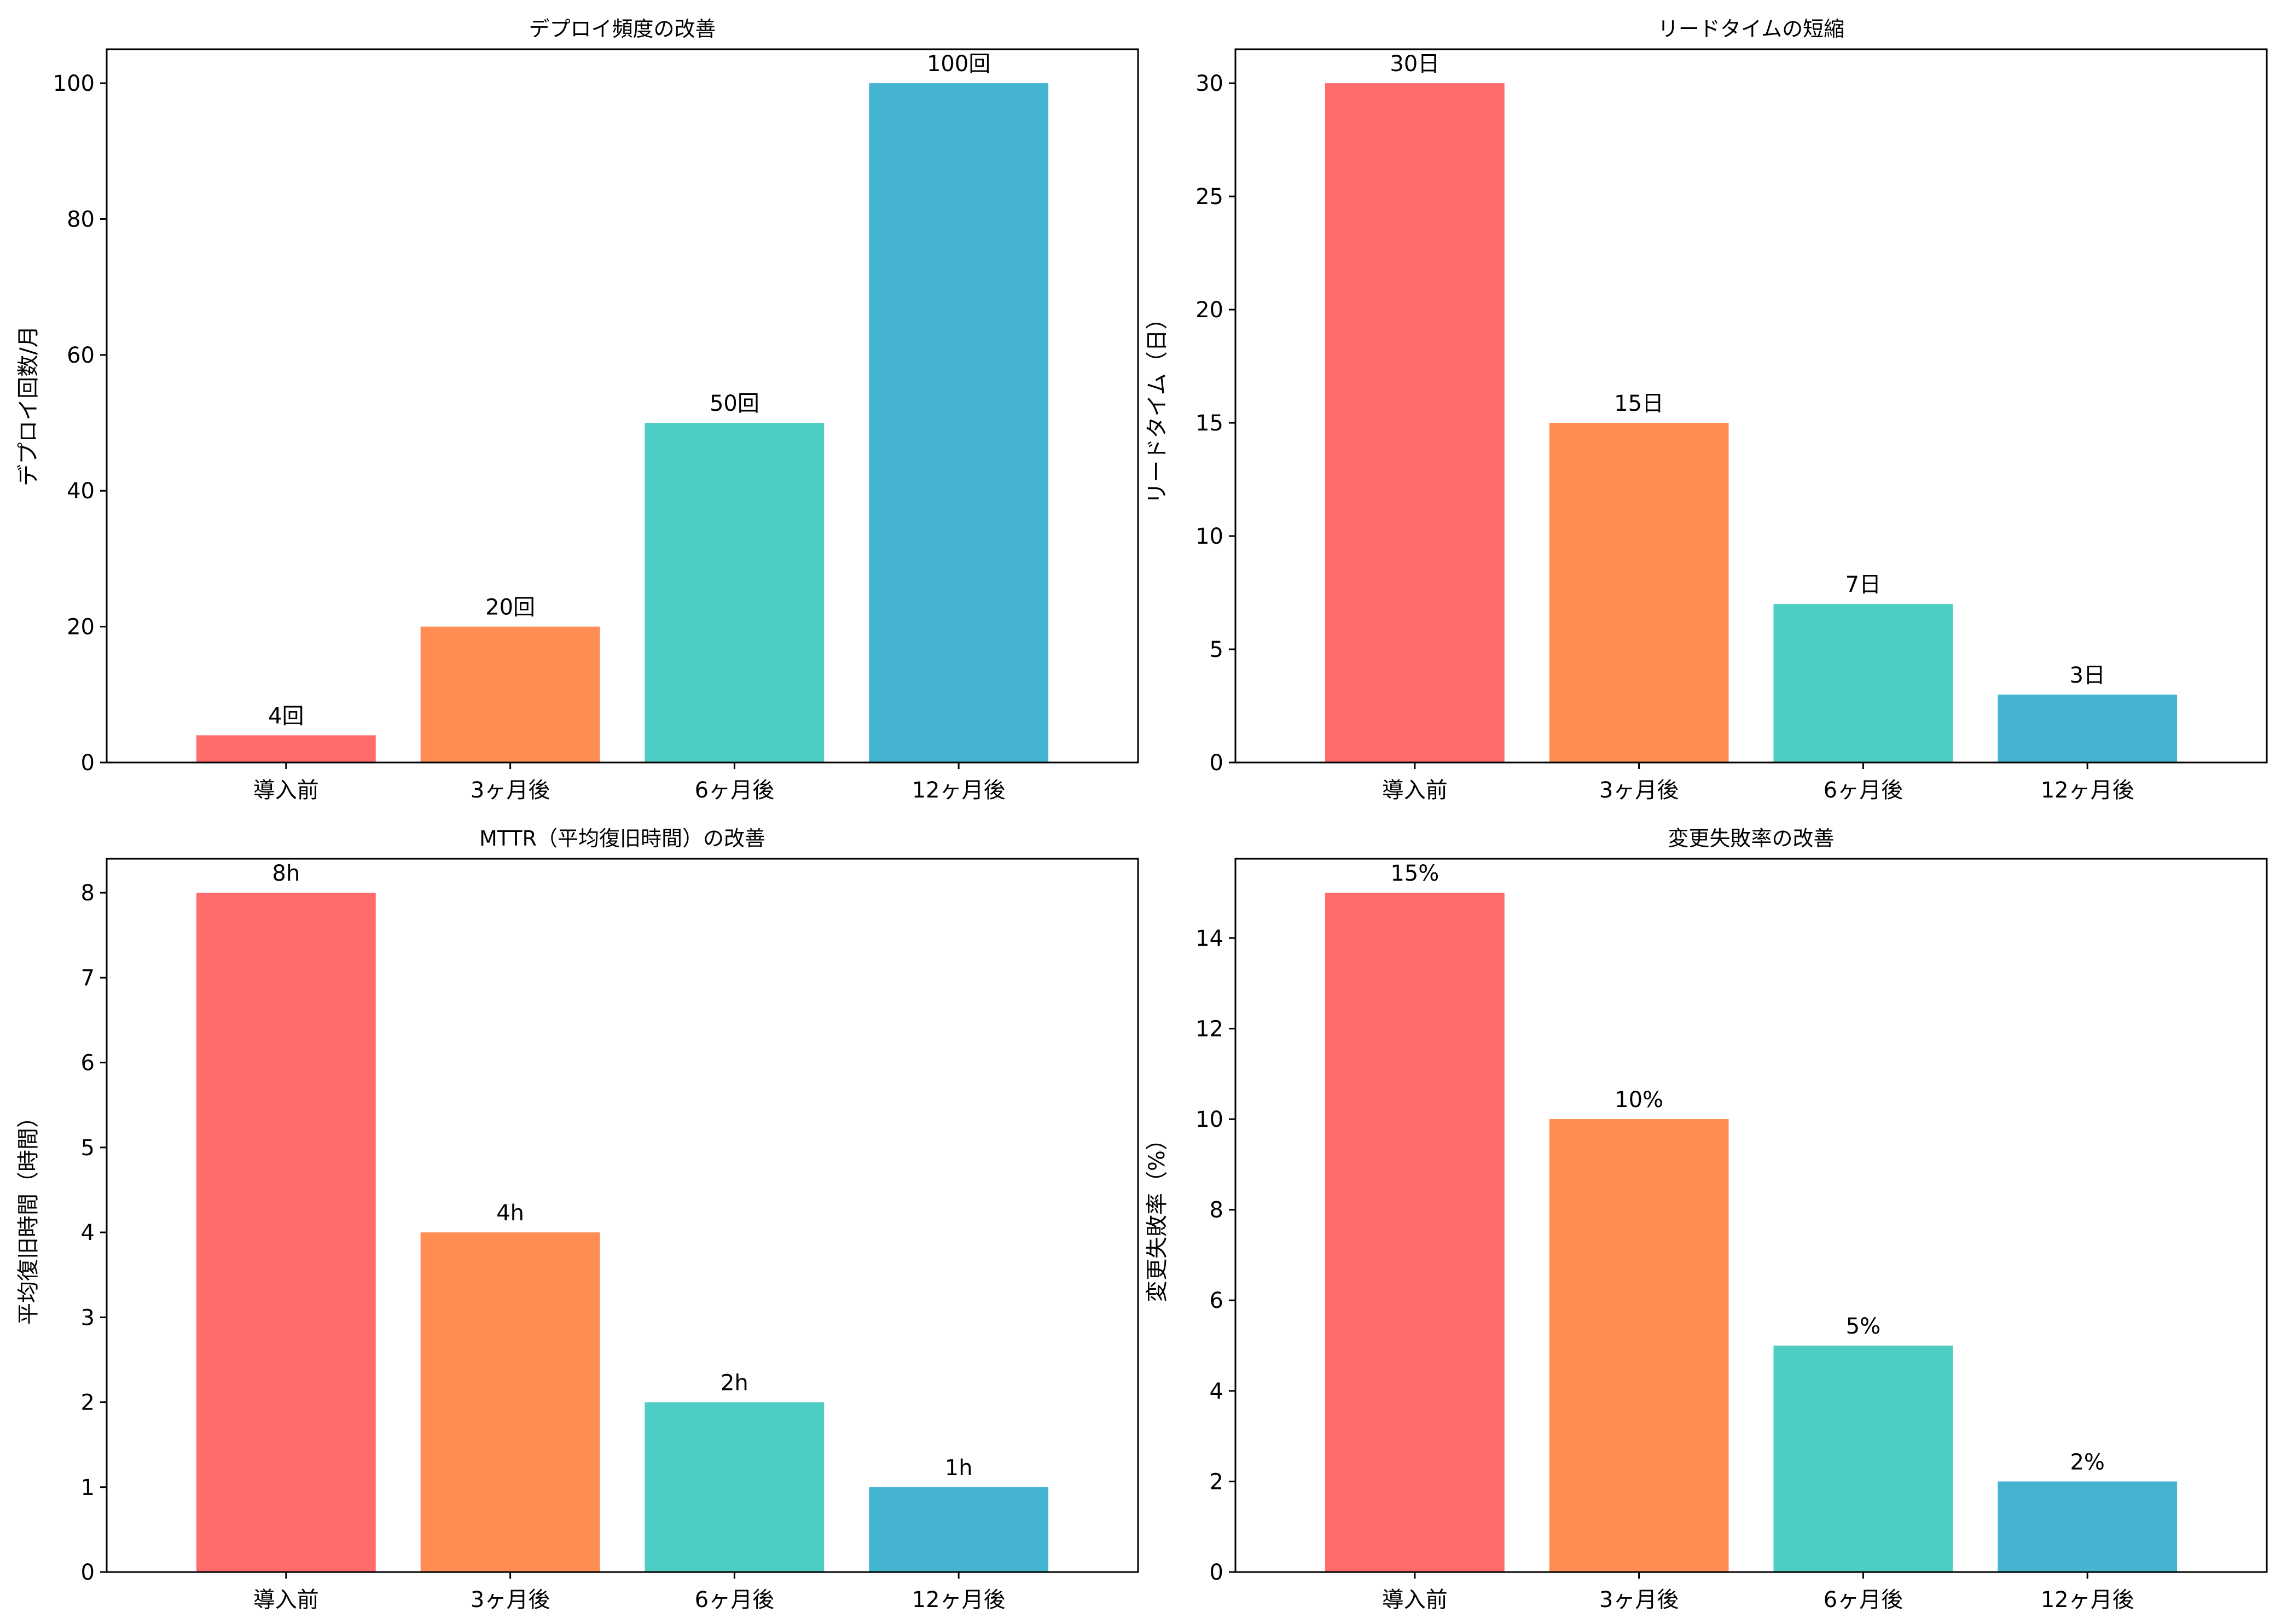 This screenshot has height=1624, width=2281. Describe the element at coordinates (1216, 1300) in the screenshot. I see `y-tick-label-3-3: 6` at that location.